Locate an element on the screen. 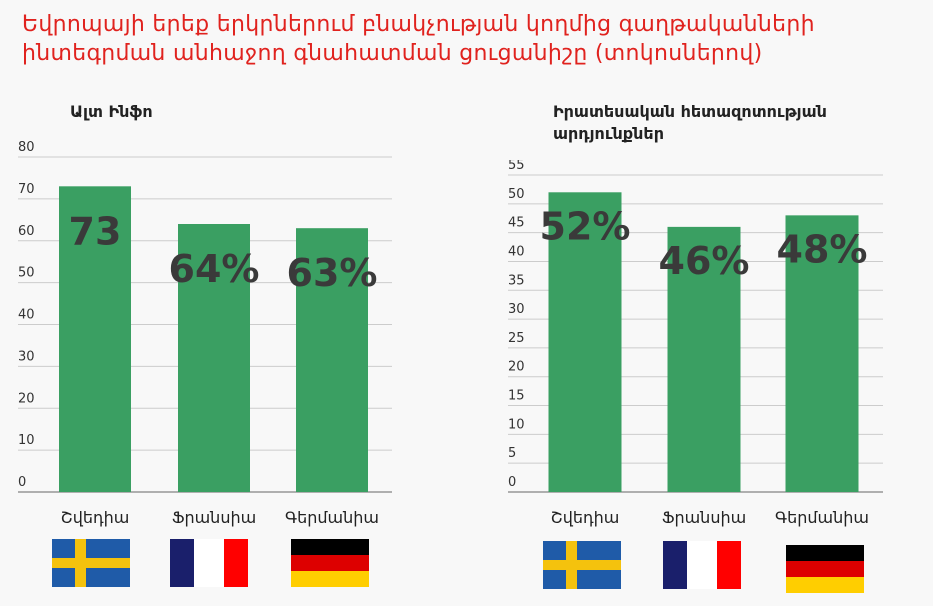  y-tick-label: 45 is located at coordinates (516, 223).